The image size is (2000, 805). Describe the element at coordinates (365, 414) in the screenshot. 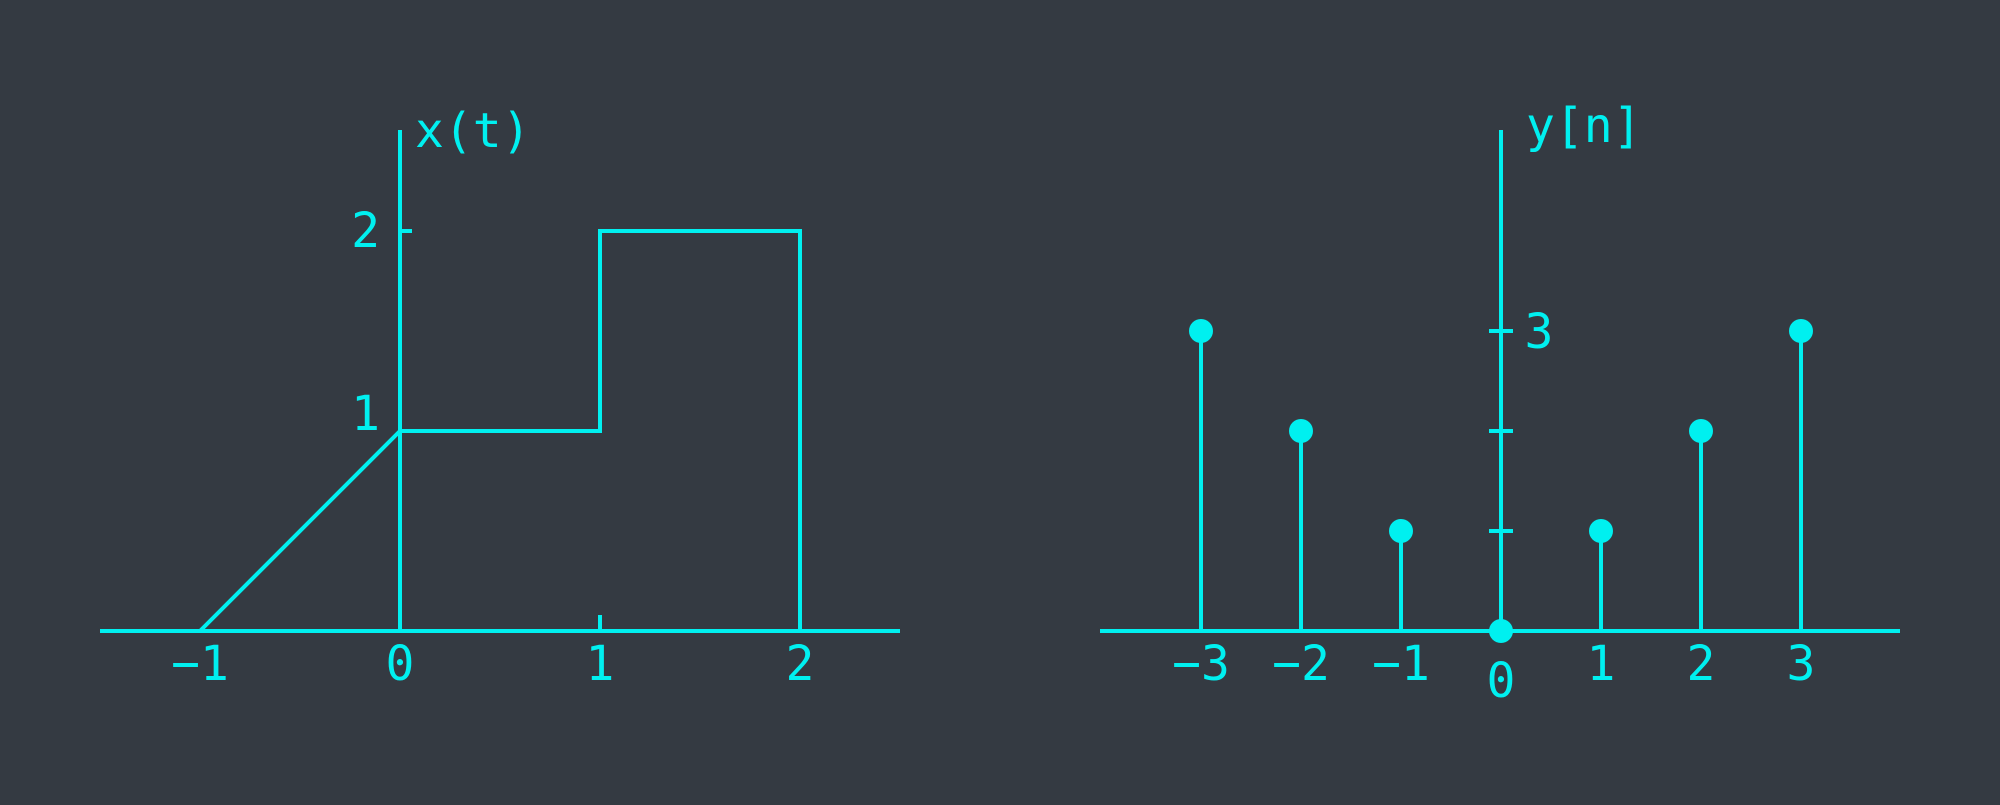

I see `y-tick-label: 1` at that location.